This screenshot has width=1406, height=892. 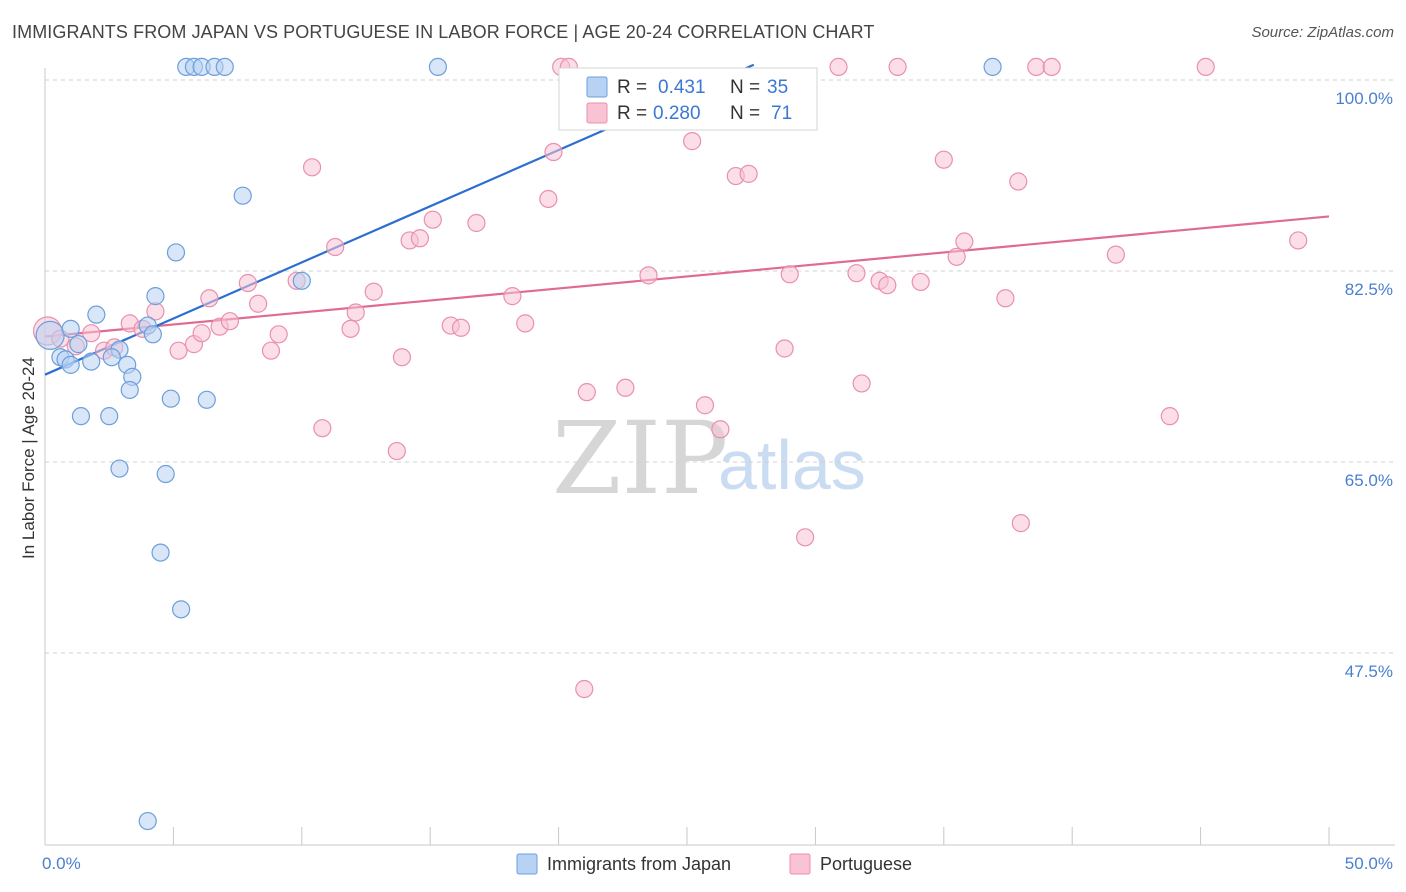 I want to click on y-axis-title: In Labor Force | Age 20-24, so click(x=28, y=458).